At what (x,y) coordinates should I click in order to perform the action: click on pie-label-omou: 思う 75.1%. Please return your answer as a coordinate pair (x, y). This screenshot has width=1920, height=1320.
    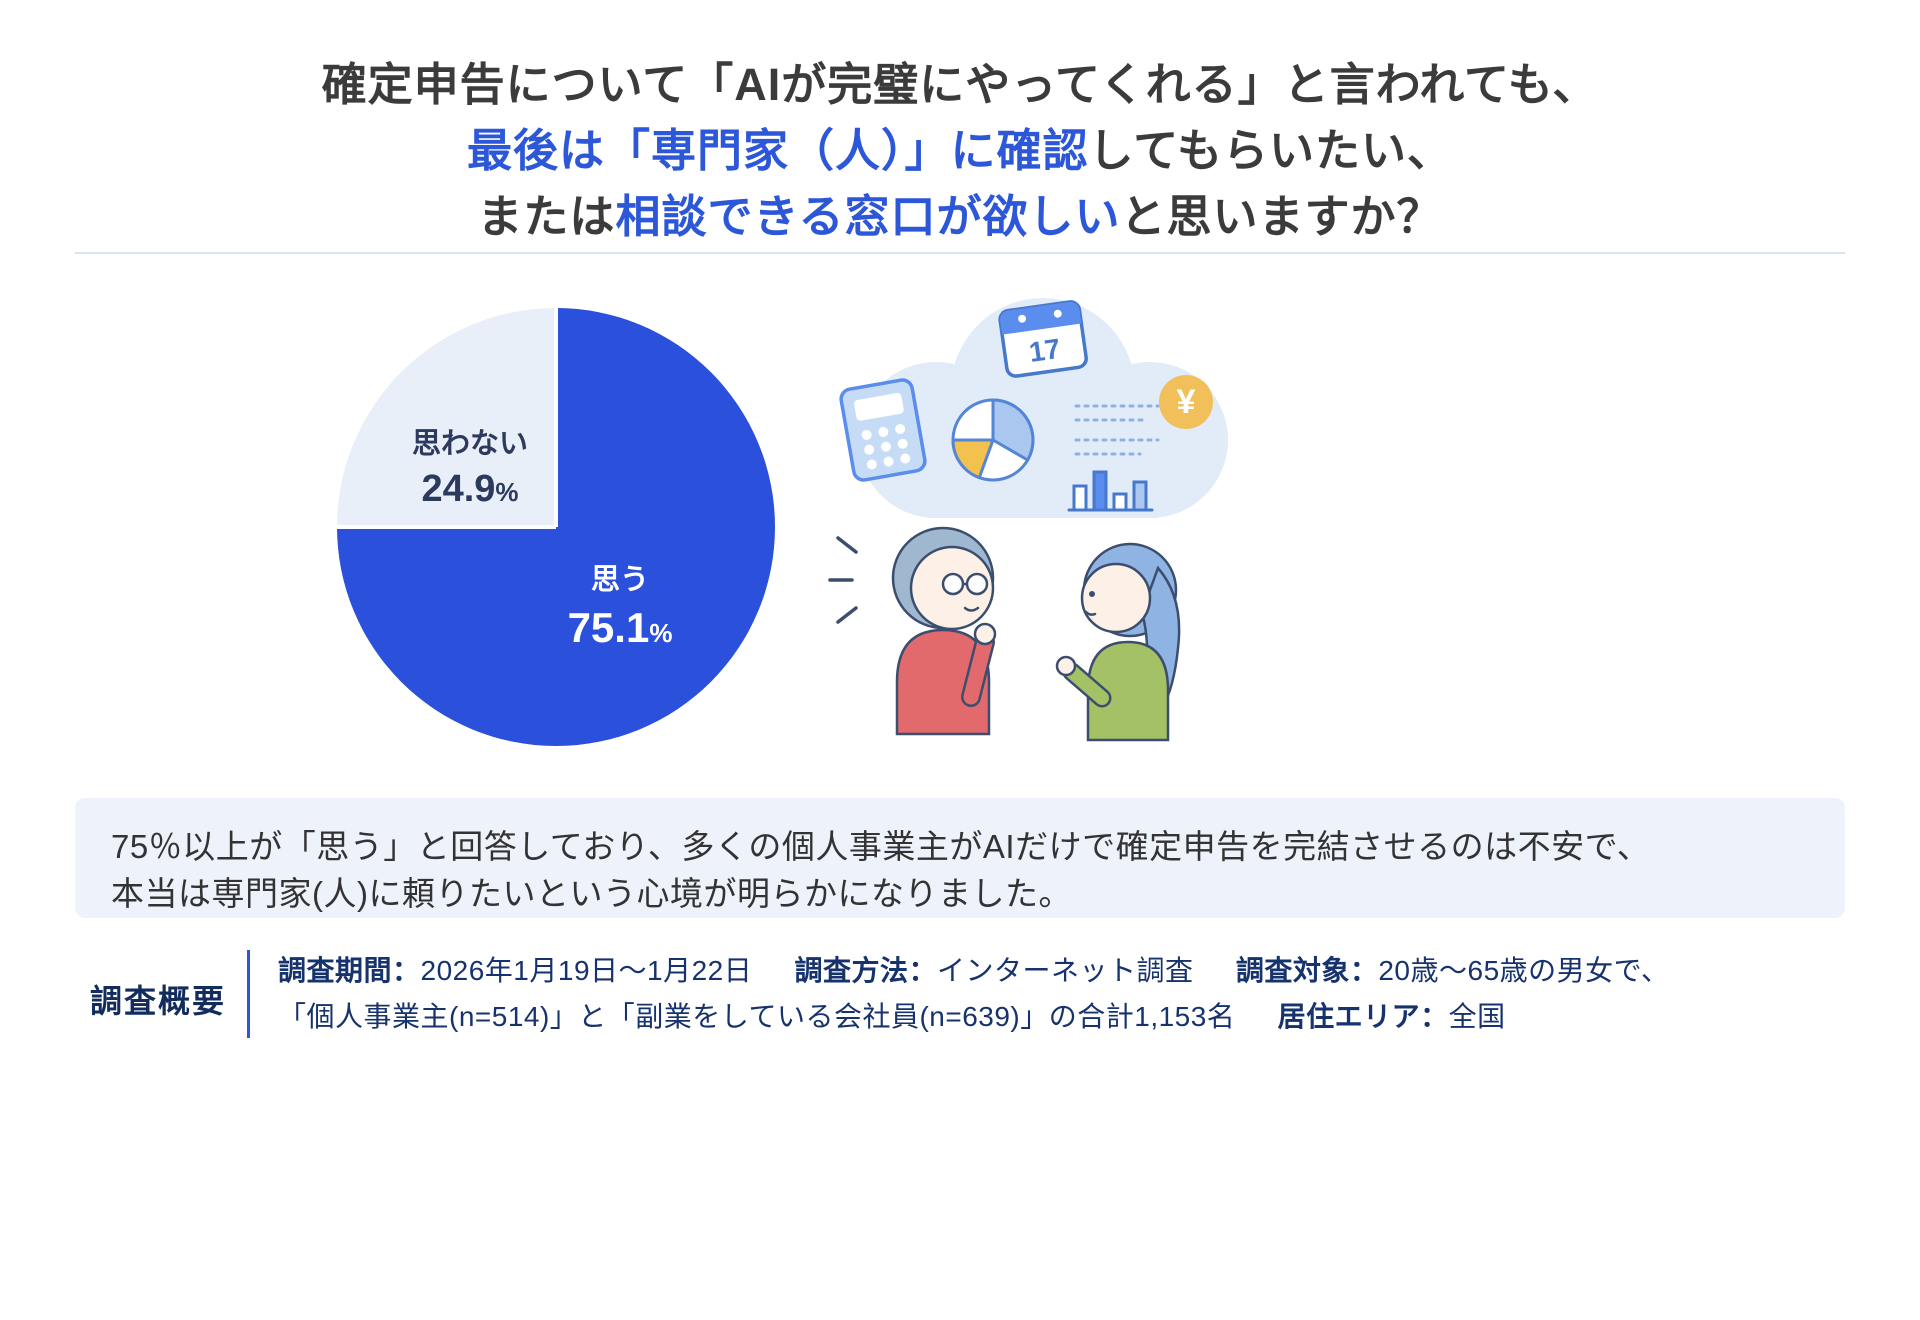
    Looking at the image, I should click on (620, 604).